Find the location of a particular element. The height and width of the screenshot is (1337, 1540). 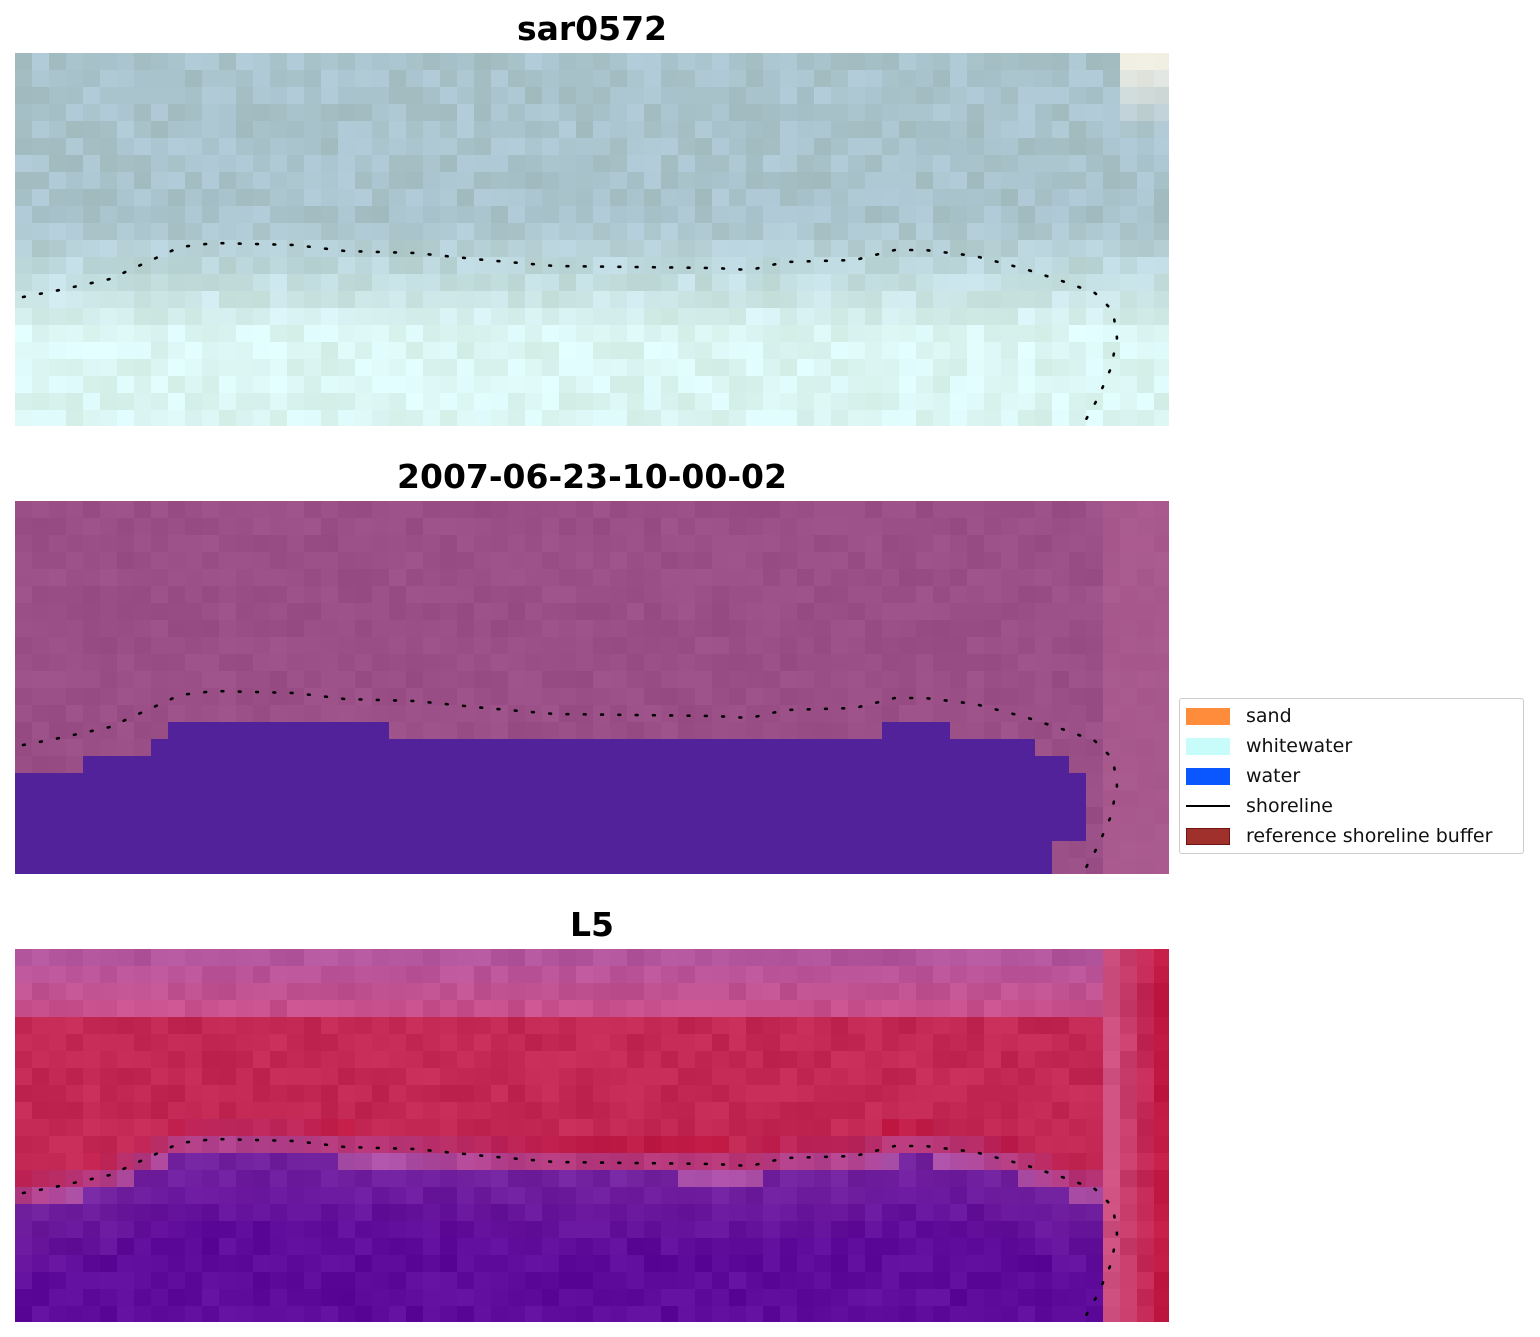

legend-label-reference-buffer: reference shoreline buffer is located at coordinates (1369, 836).